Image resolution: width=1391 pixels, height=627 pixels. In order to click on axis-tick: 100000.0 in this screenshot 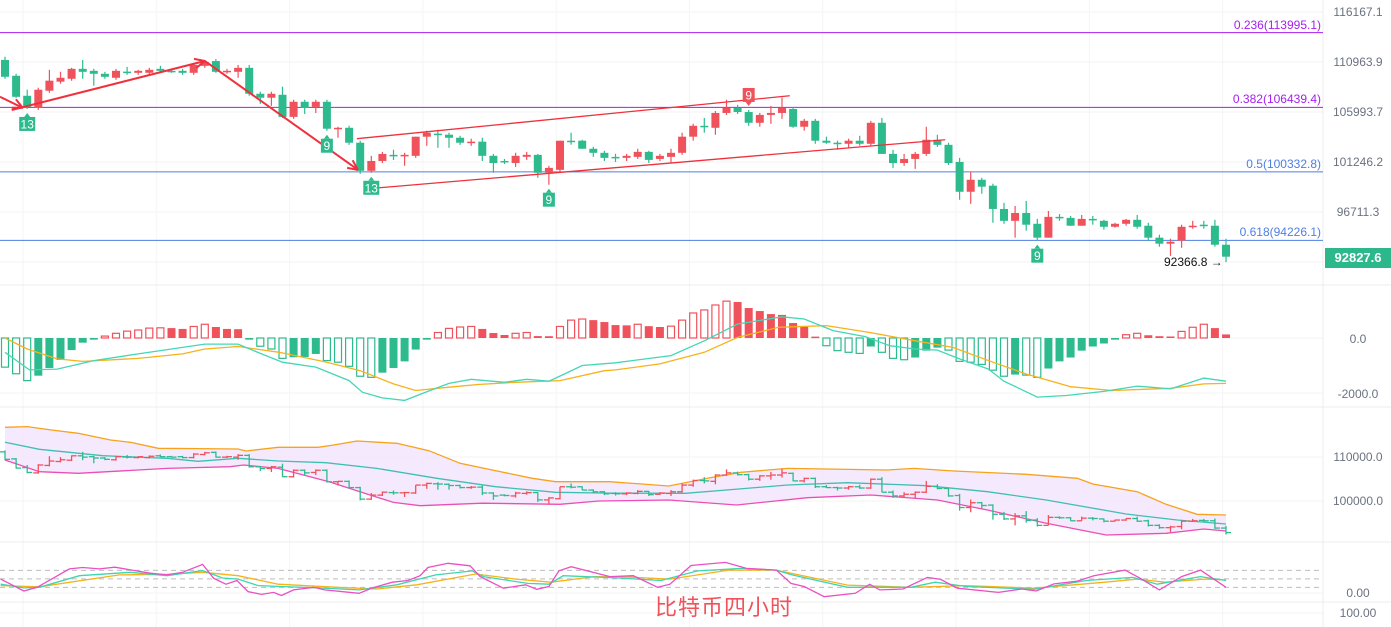, I will do `click(1358, 501)`.